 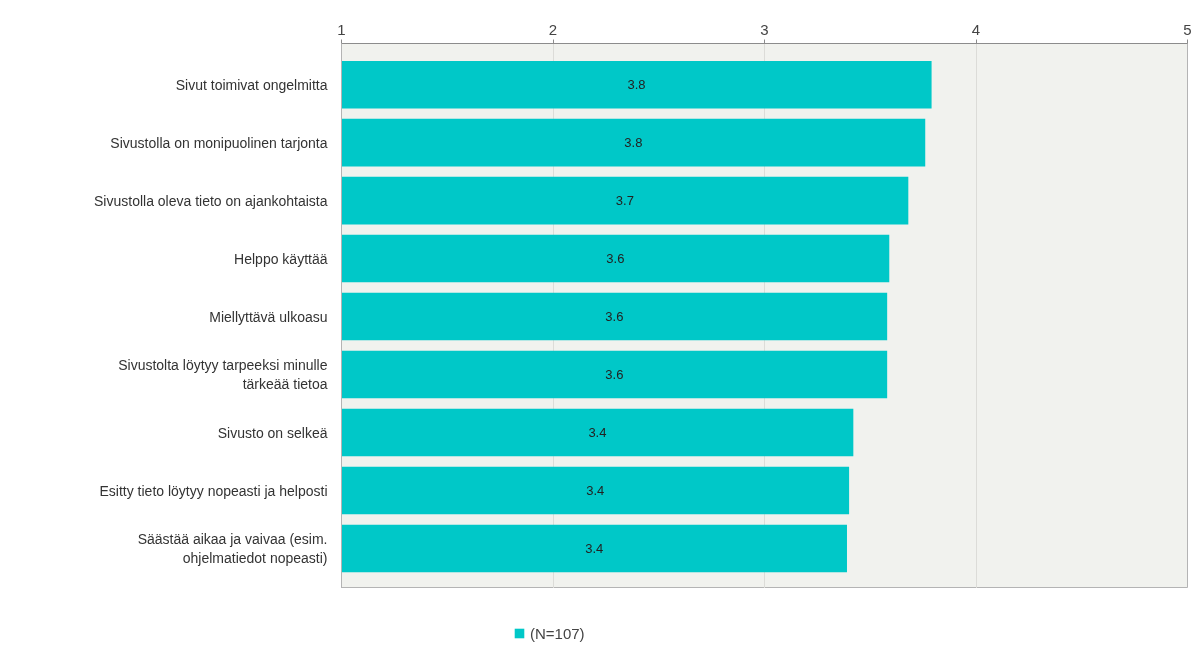 I want to click on legend-label: (N=107), so click(x=557, y=633).